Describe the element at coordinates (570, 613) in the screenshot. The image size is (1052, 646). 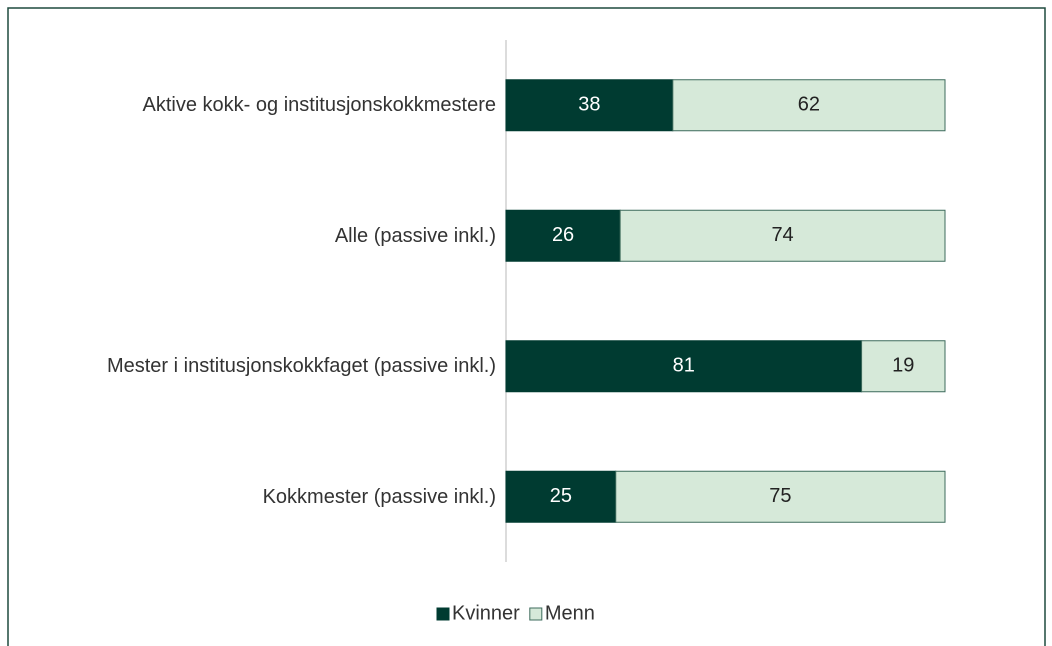
I see `legend-label: Menn` at that location.